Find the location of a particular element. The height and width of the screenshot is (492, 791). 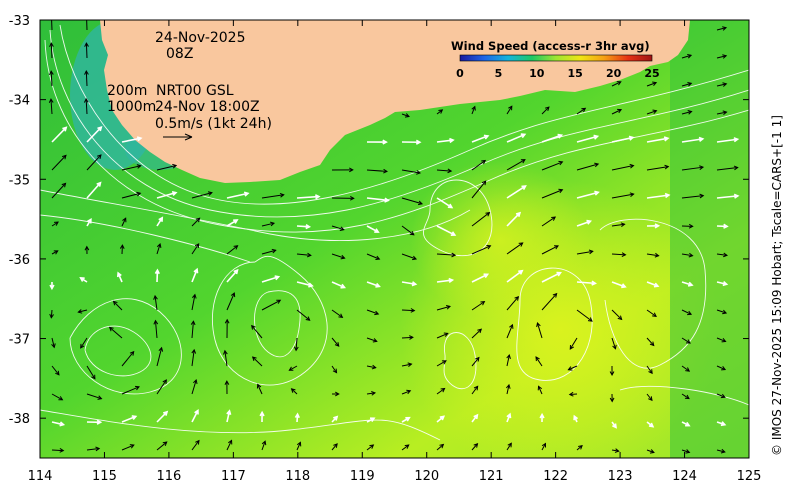

lon-tick-label: 116 is located at coordinates (168, 476).